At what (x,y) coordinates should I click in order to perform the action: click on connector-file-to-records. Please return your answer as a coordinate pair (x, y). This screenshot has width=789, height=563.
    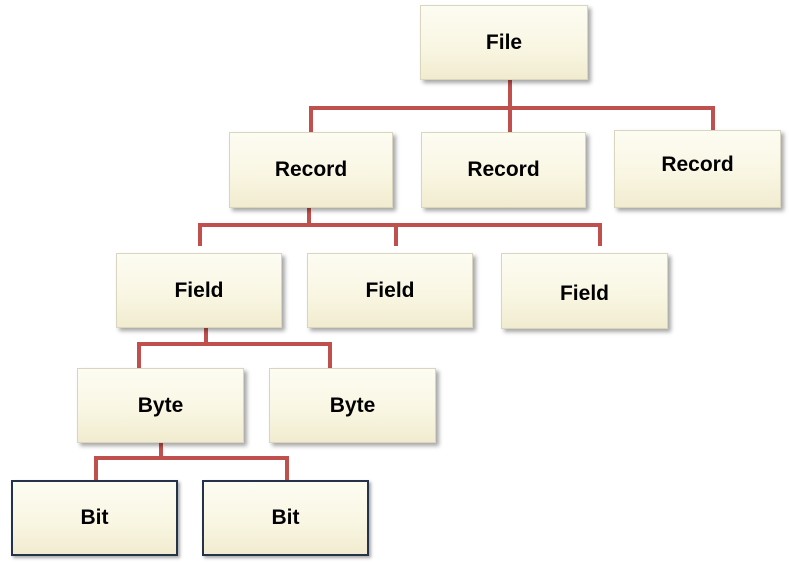
    Looking at the image, I should click on (512, 107).